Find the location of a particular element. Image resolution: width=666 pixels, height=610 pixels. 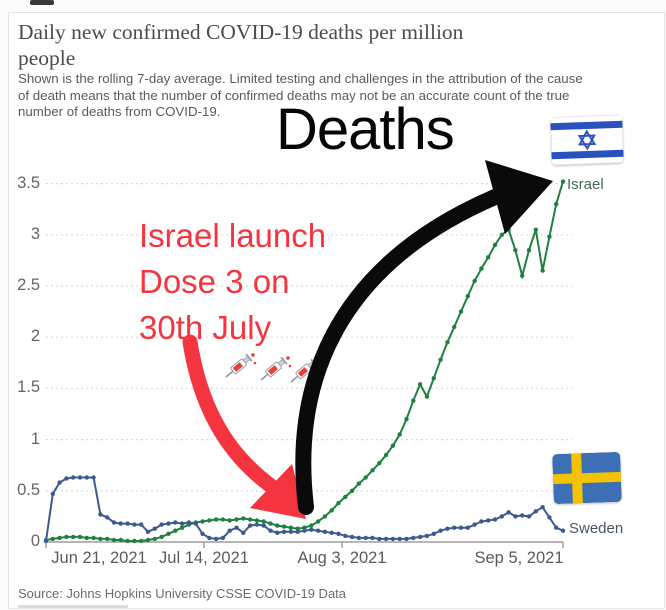

y-axis-tick-label: 0 is located at coordinates (35, 541).